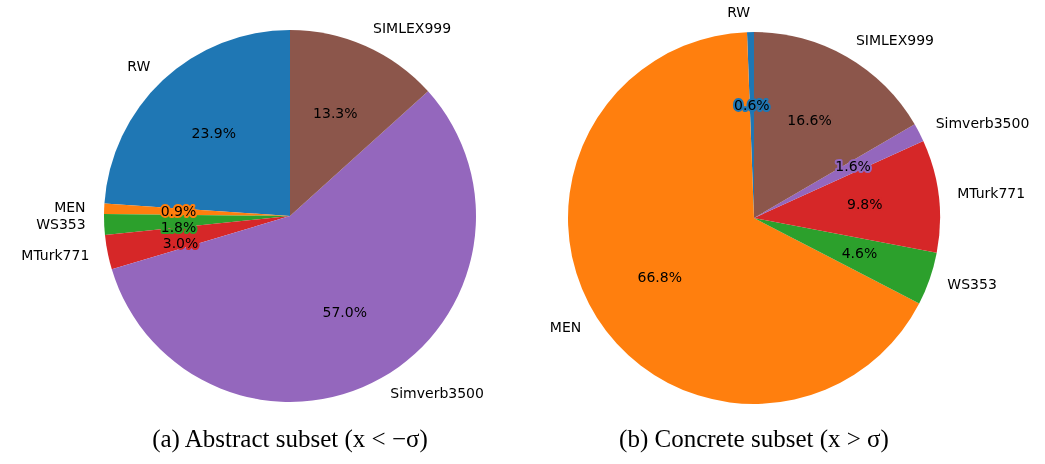 Image resolution: width=1045 pixels, height=464 pixels. I want to click on data-label: 9.8%, so click(865, 203).